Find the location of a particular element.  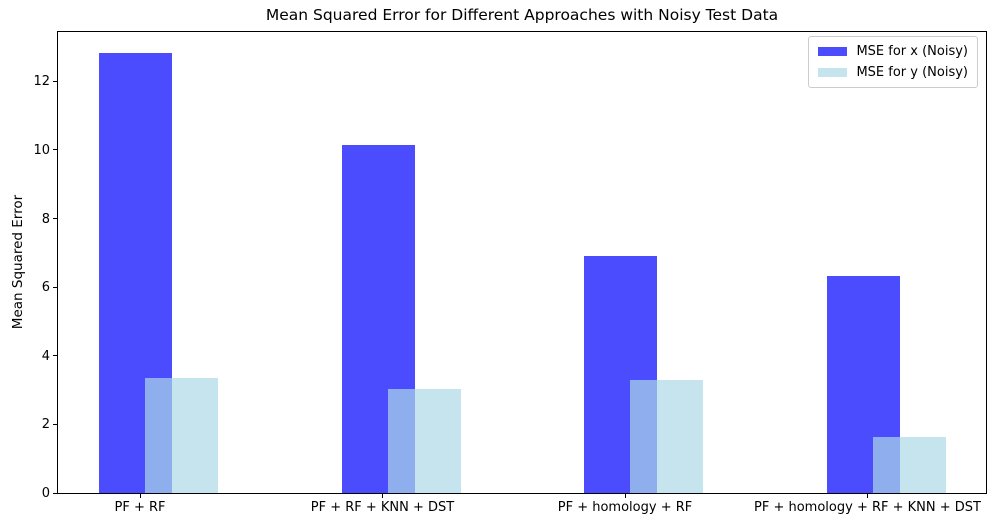

legend-item-mse-x: MSE for x (Noisy) is located at coordinates (893, 51).